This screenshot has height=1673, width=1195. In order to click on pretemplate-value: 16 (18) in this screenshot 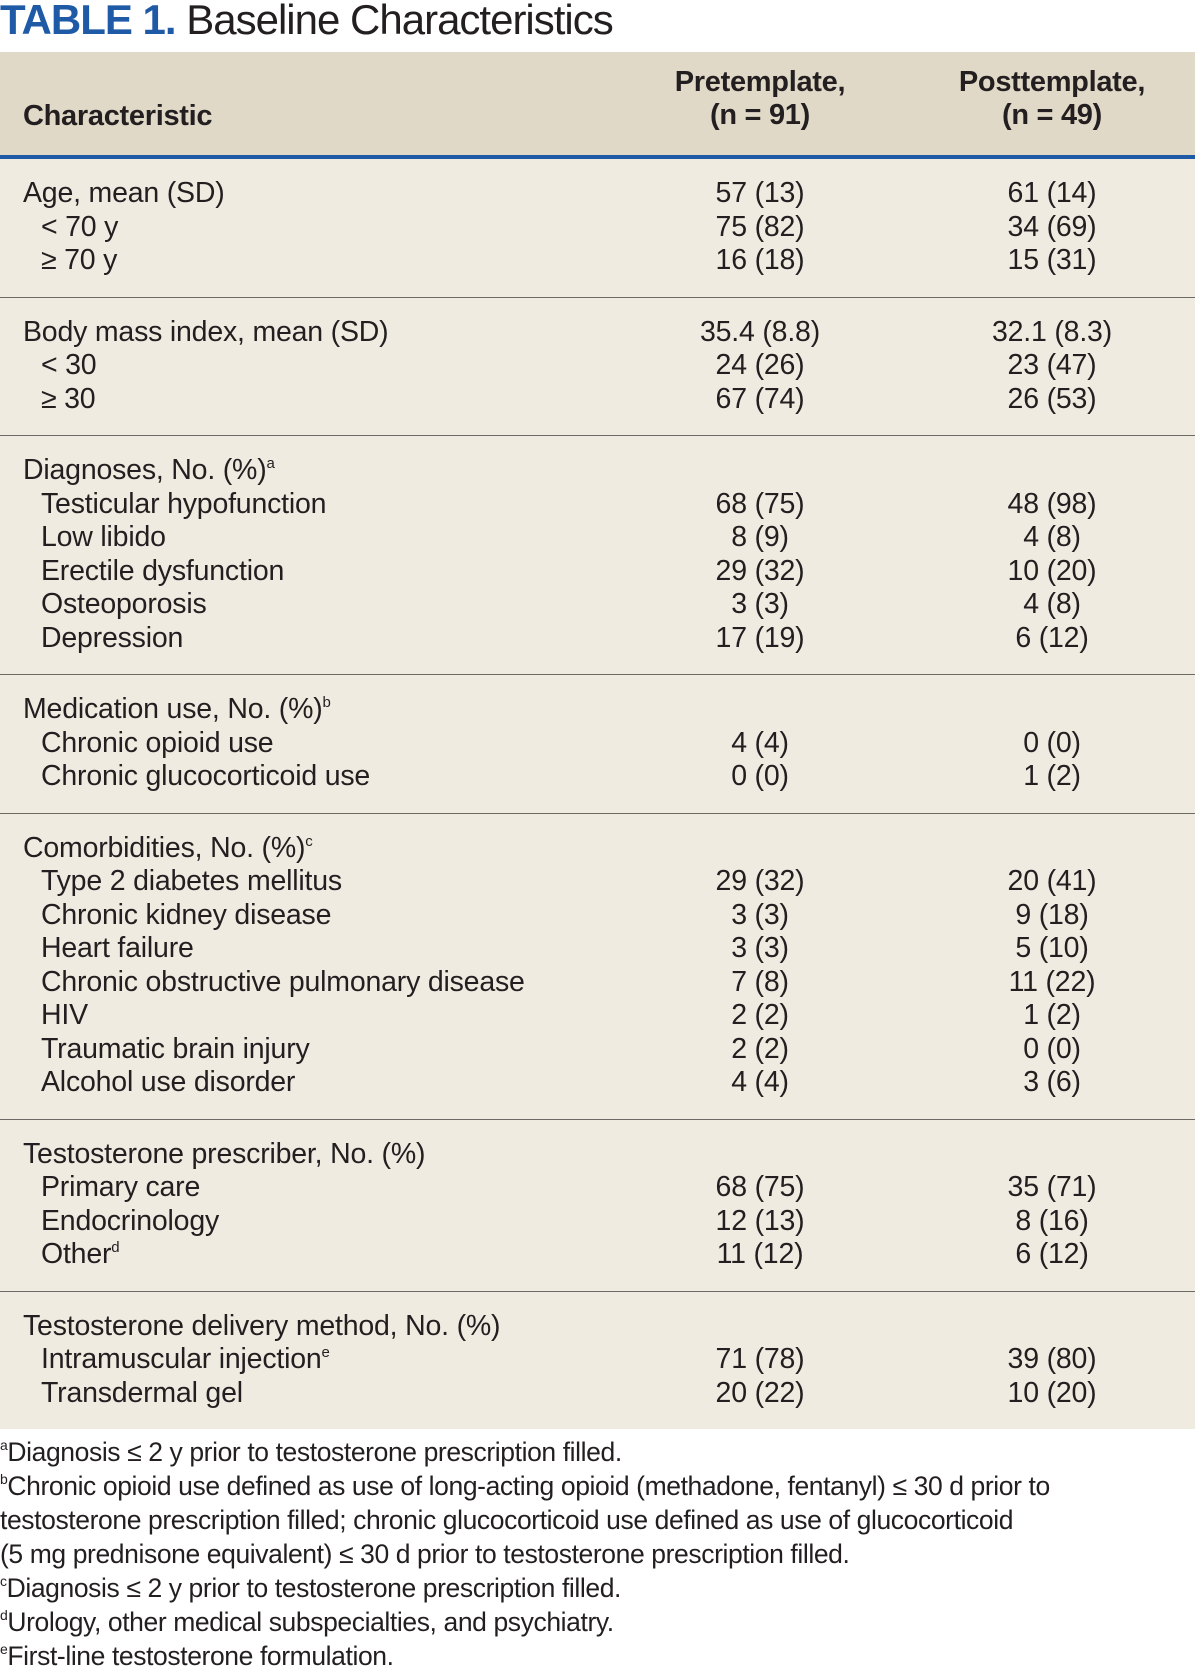, I will do `click(760, 260)`.